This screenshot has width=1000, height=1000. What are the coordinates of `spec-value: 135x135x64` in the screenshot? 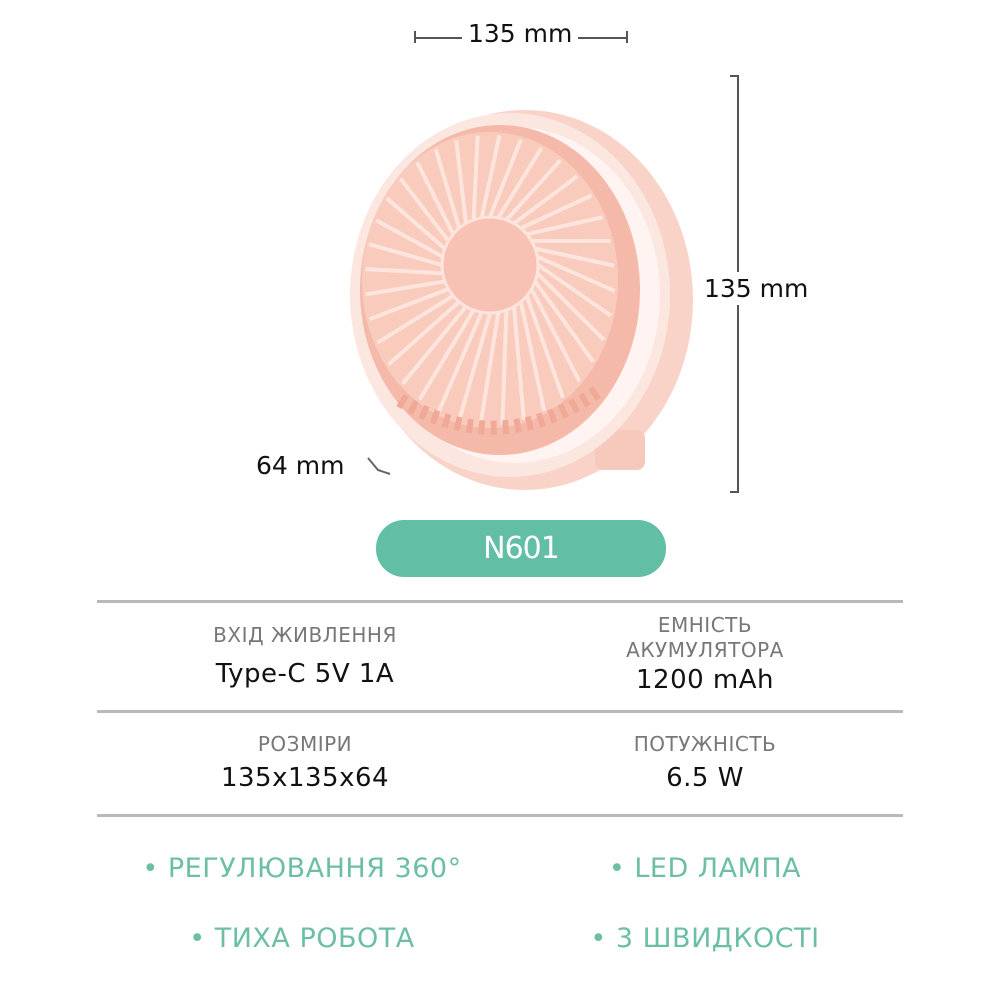 It's located at (305, 778).